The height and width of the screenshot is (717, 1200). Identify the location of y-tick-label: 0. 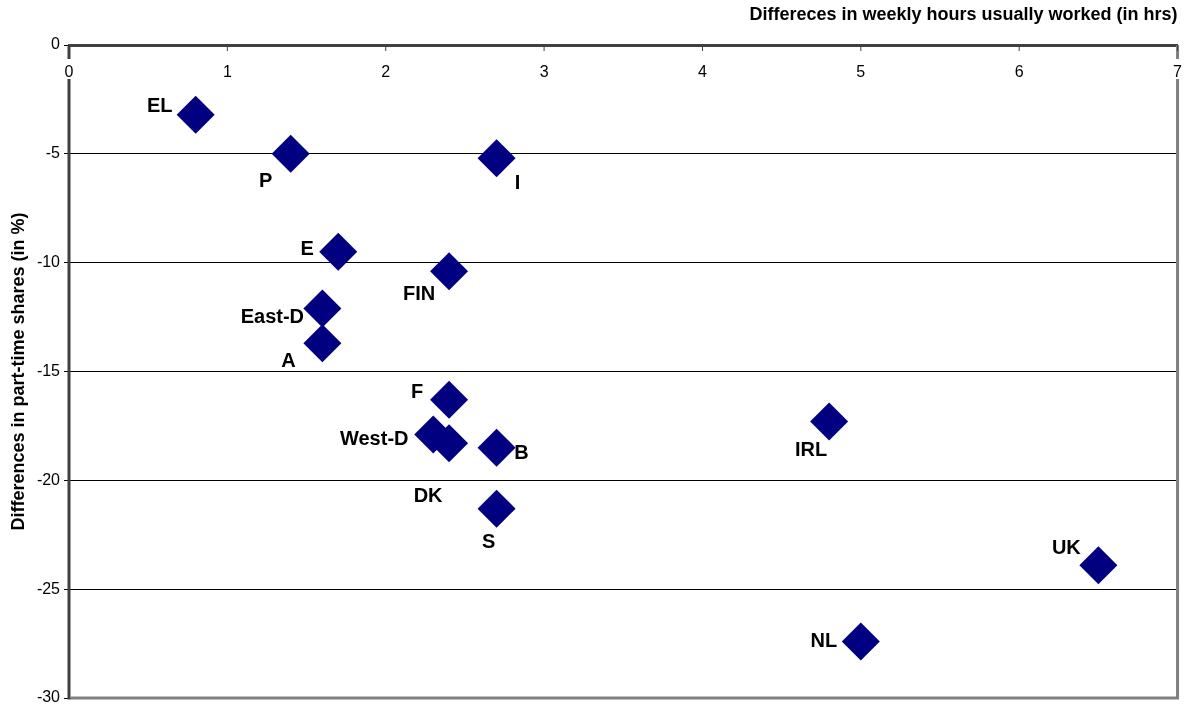
(56, 44).